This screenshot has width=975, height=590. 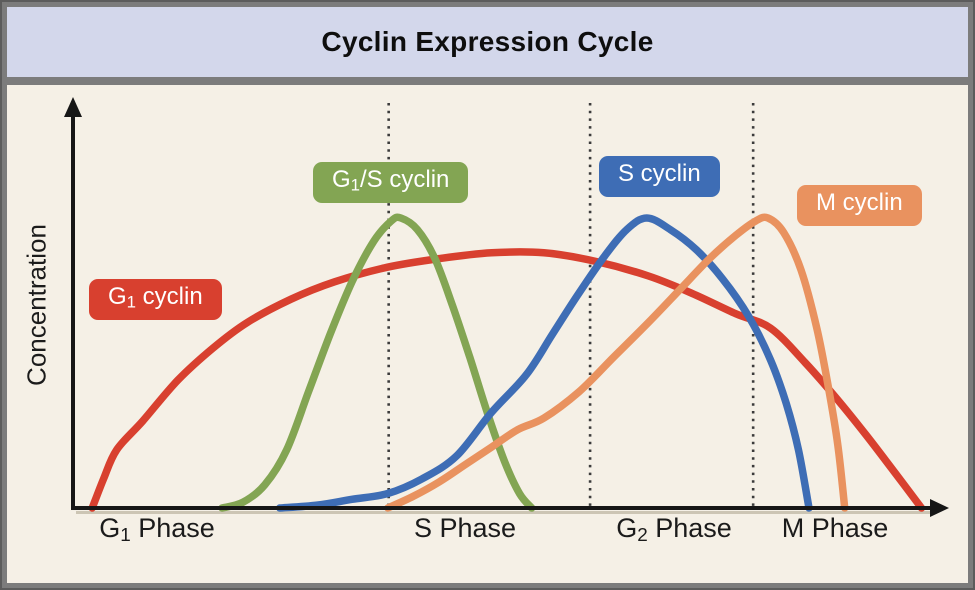 What do you see at coordinates (125, 536) in the screenshot?
I see `tick-subscript: 1` at bounding box center [125, 536].